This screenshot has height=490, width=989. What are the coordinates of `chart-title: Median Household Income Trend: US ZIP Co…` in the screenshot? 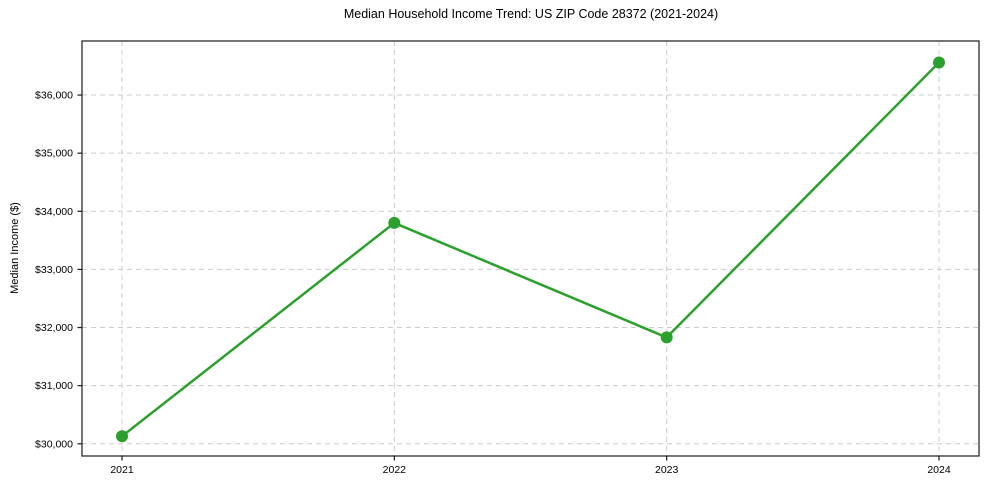 It's located at (531, 14).